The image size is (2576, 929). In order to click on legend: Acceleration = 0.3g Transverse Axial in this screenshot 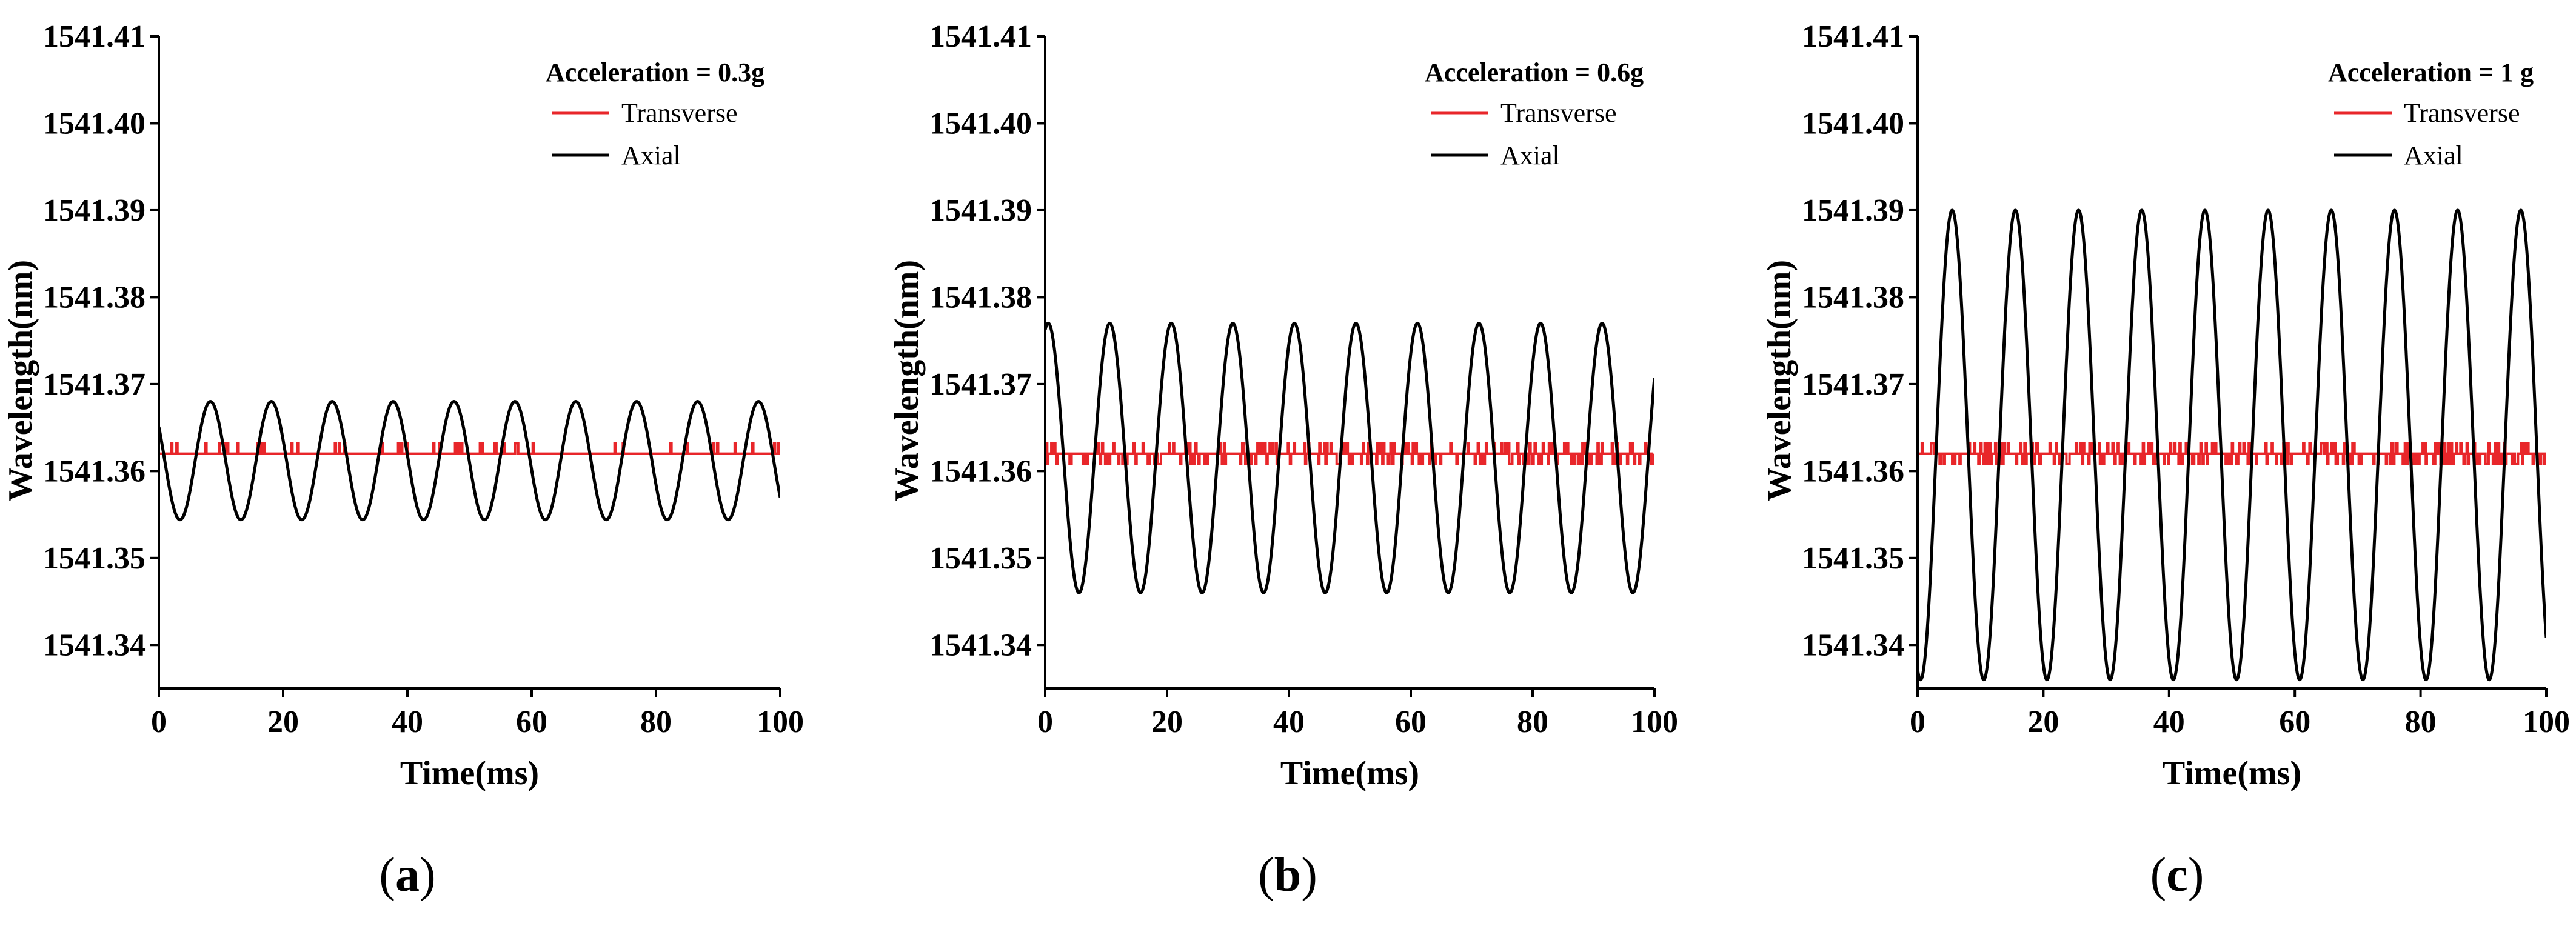, I will do `click(655, 114)`.